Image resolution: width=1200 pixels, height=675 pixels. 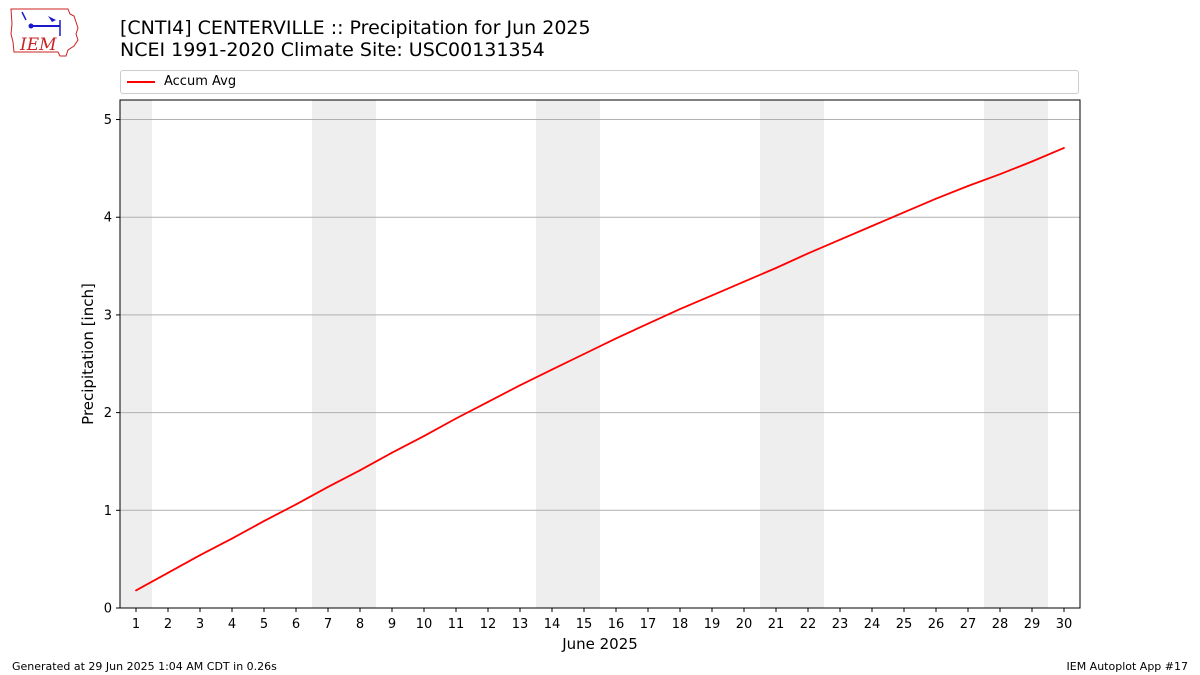 What do you see at coordinates (141, 82) in the screenshot?
I see `legend-swatch` at bounding box center [141, 82].